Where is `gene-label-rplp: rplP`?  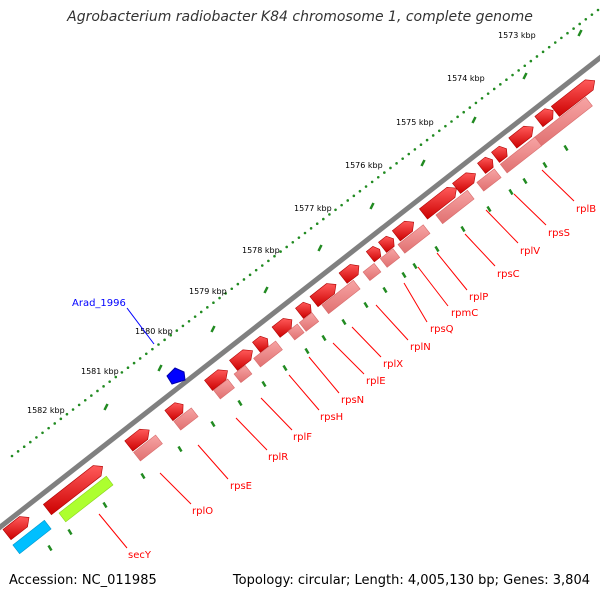 gene-label-rplp: rplP is located at coordinates (478, 297).